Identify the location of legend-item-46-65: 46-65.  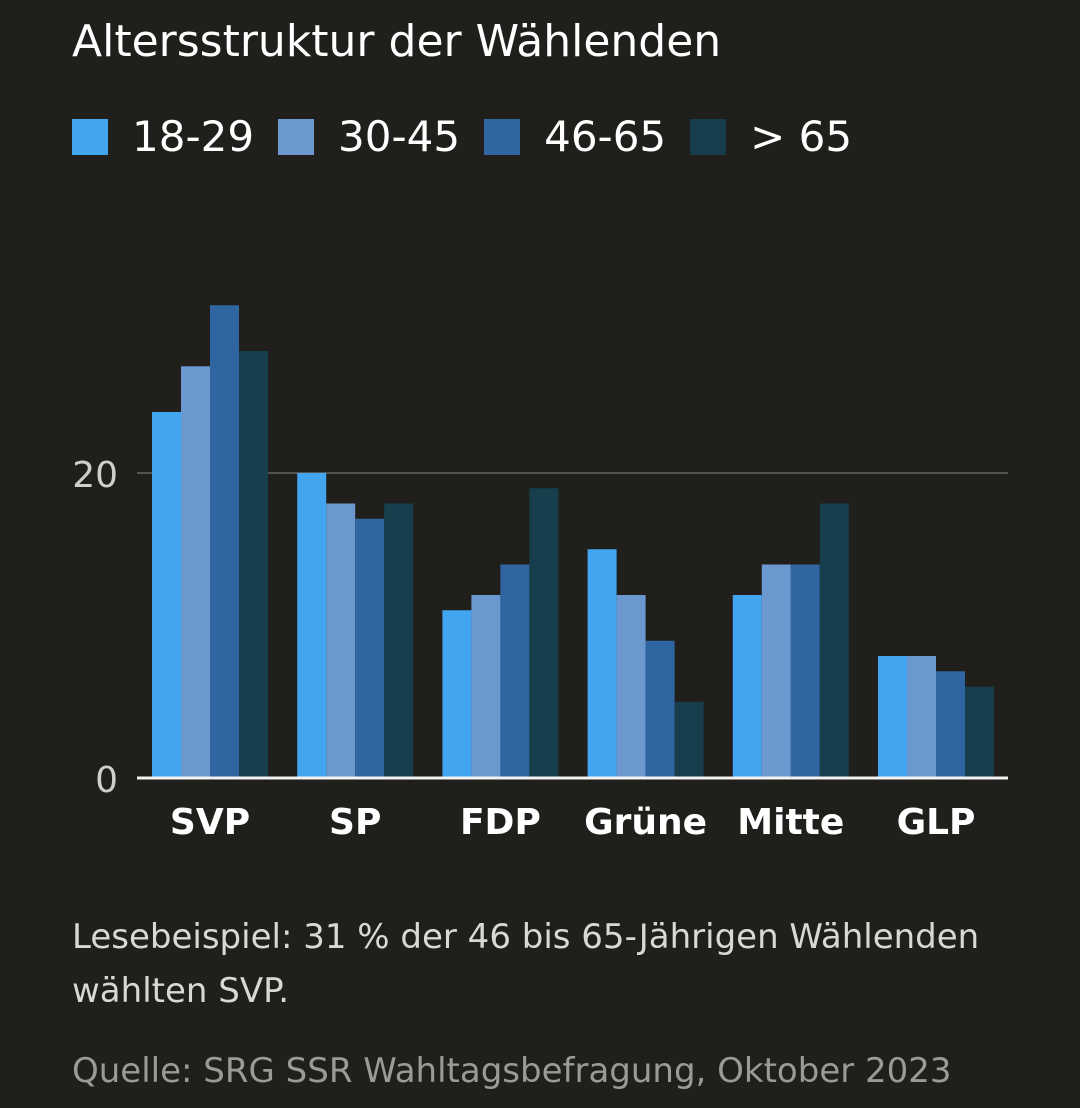
(575, 137).